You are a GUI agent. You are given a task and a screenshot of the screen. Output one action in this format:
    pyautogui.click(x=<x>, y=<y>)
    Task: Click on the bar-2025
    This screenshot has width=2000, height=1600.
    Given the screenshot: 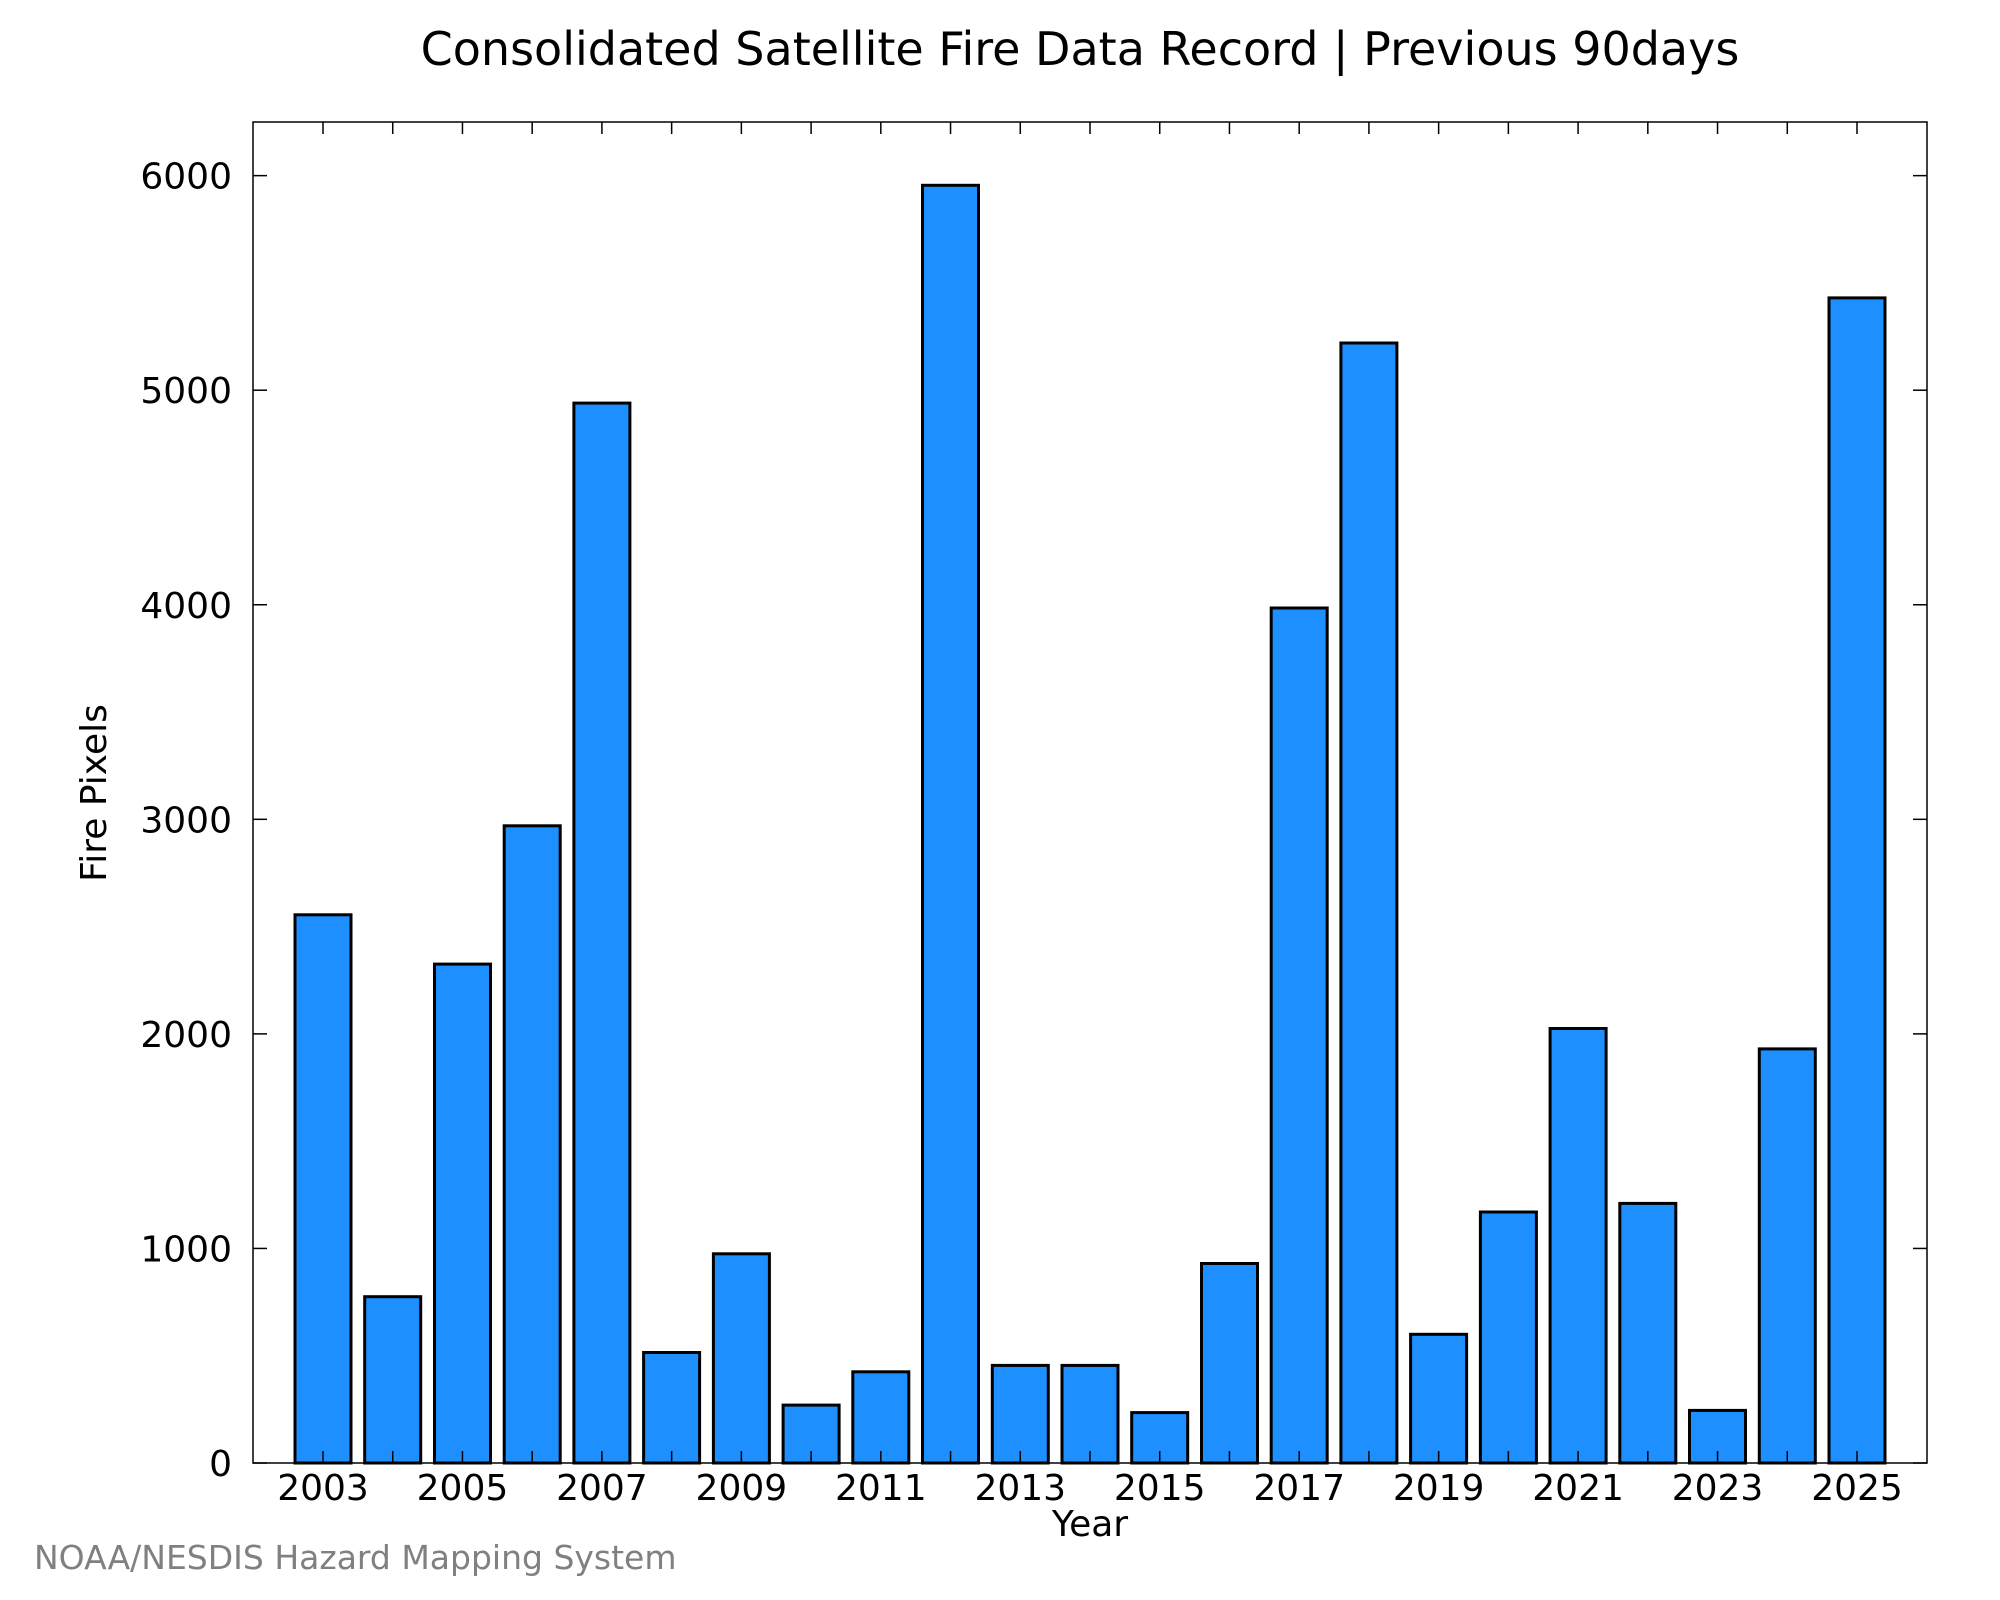 What is the action you would take?
    pyautogui.click(x=1857, y=880)
    